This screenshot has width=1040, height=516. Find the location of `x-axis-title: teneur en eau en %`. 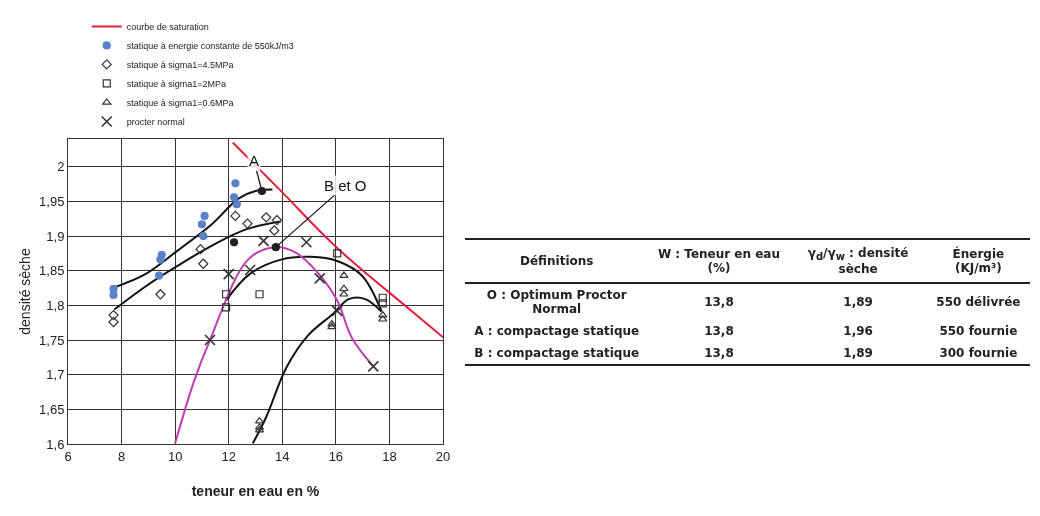

x-axis-title: teneur en eau en % is located at coordinates (255, 491).